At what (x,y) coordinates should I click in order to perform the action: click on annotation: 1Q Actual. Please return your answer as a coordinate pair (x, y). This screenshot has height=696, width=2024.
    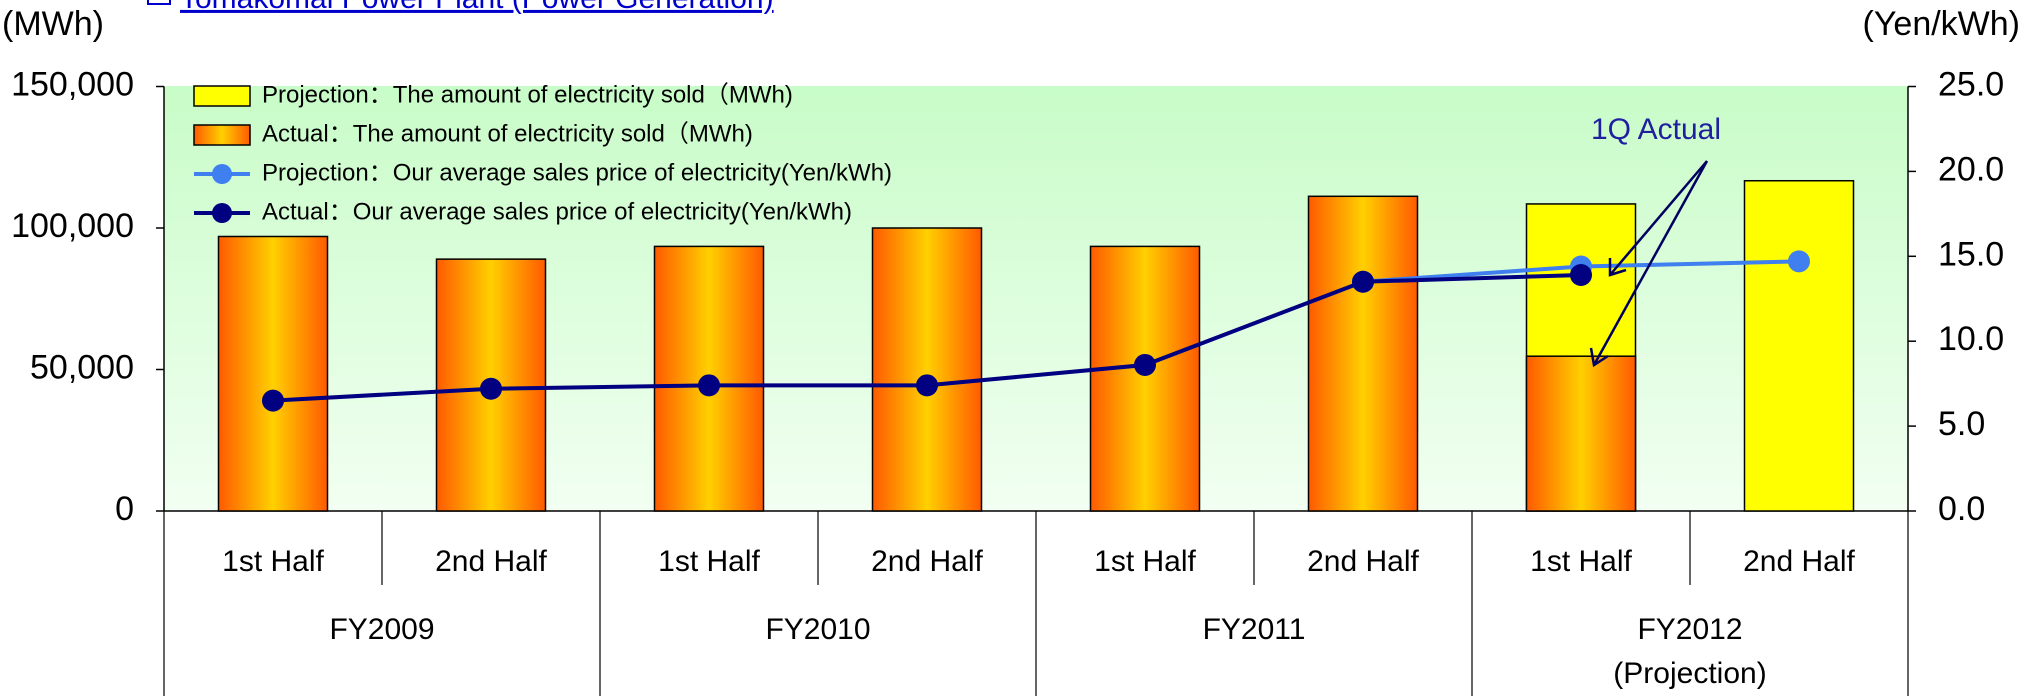
    Looking at the image, I should click on (1656, 129).